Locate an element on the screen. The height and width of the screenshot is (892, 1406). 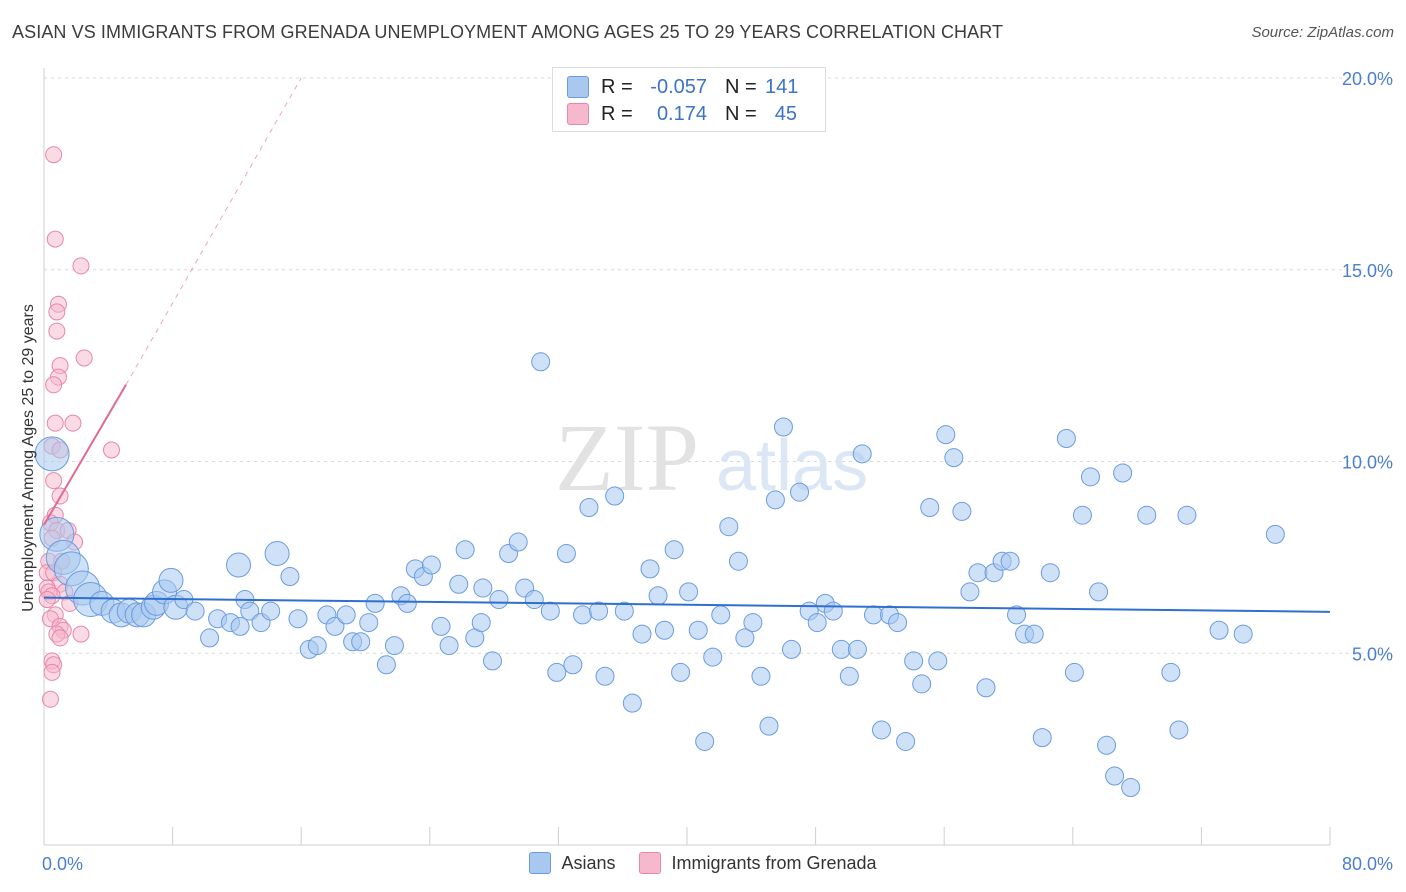
legend-swatch-asians is located at coordinates (578, 87).